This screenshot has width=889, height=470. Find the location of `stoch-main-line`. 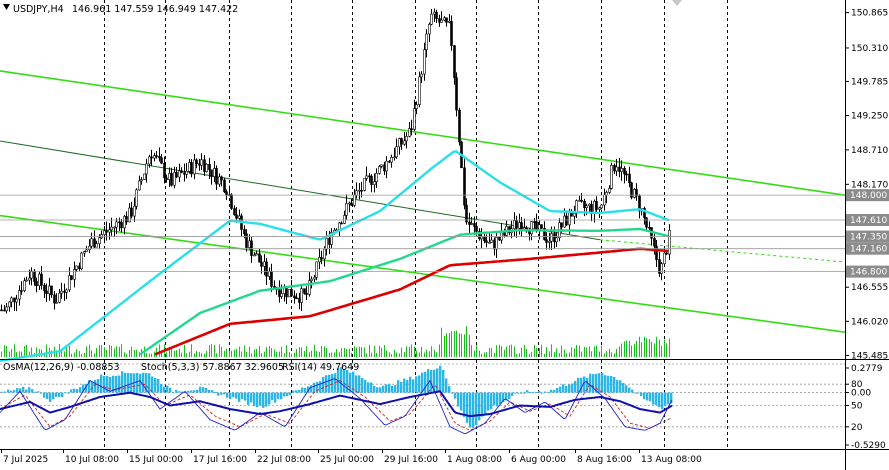

stoch-main-line is located at coordinates (336, 406).